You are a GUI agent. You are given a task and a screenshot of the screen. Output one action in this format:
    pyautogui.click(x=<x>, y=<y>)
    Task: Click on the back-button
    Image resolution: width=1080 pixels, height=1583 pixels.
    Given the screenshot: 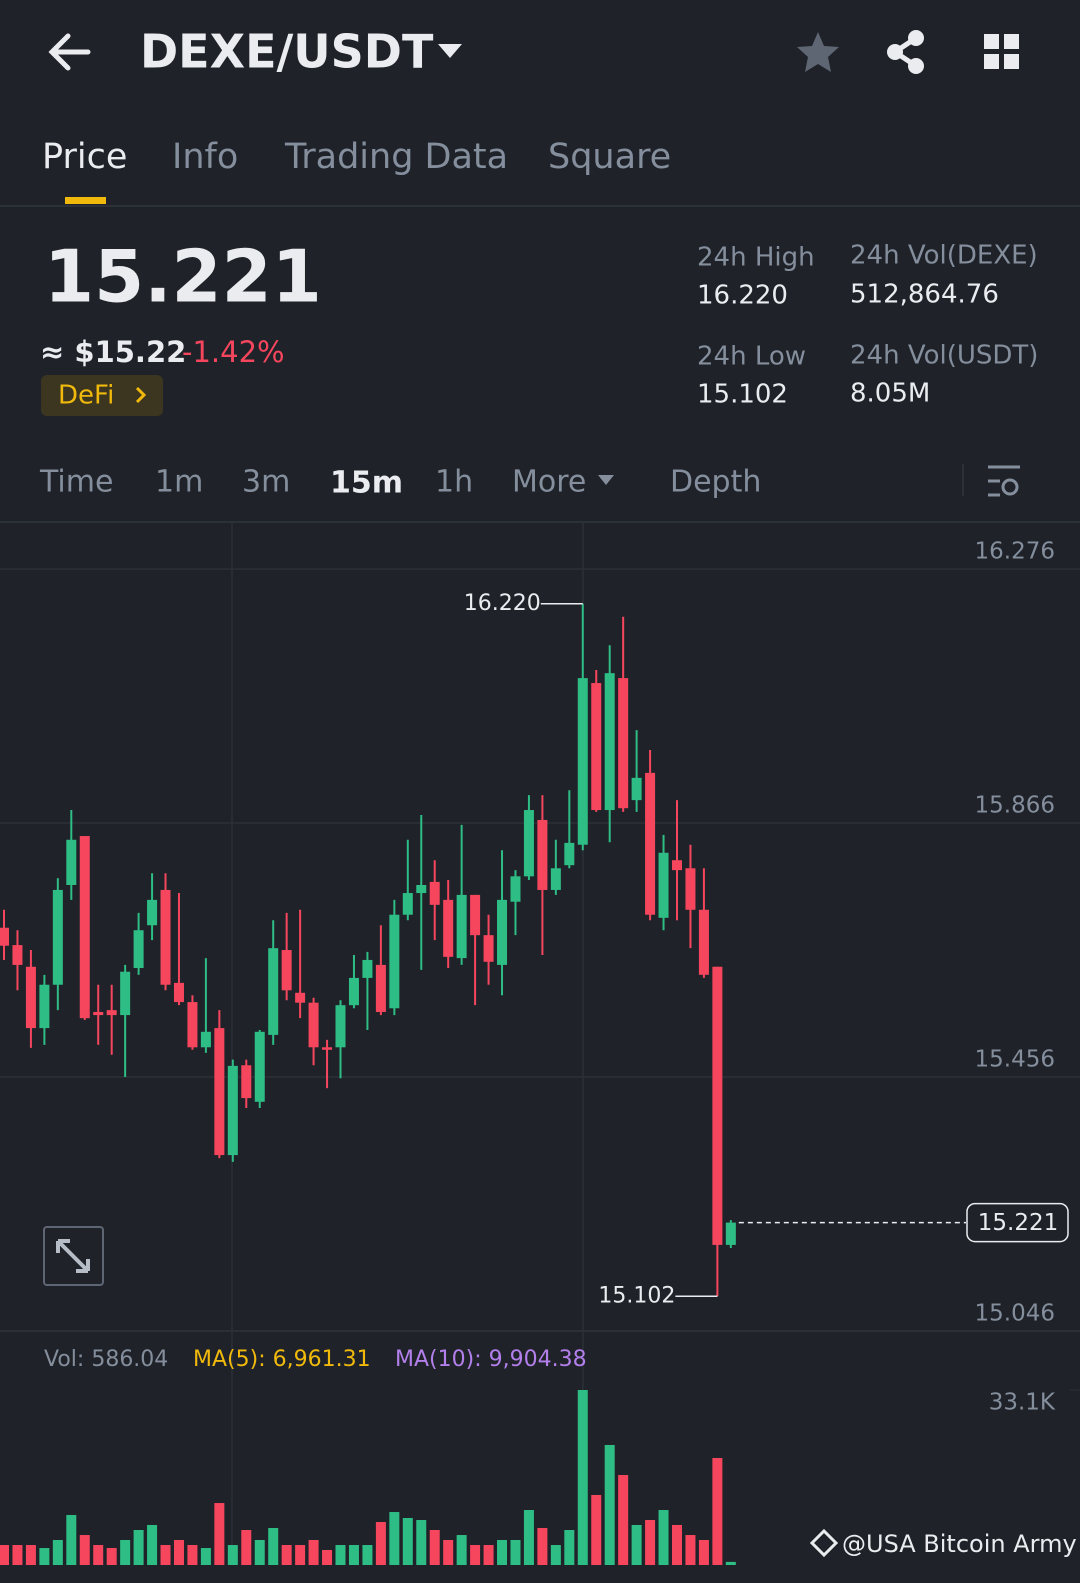 What is the action you would take?
    pyautogui.click(x=69, y=52)
    